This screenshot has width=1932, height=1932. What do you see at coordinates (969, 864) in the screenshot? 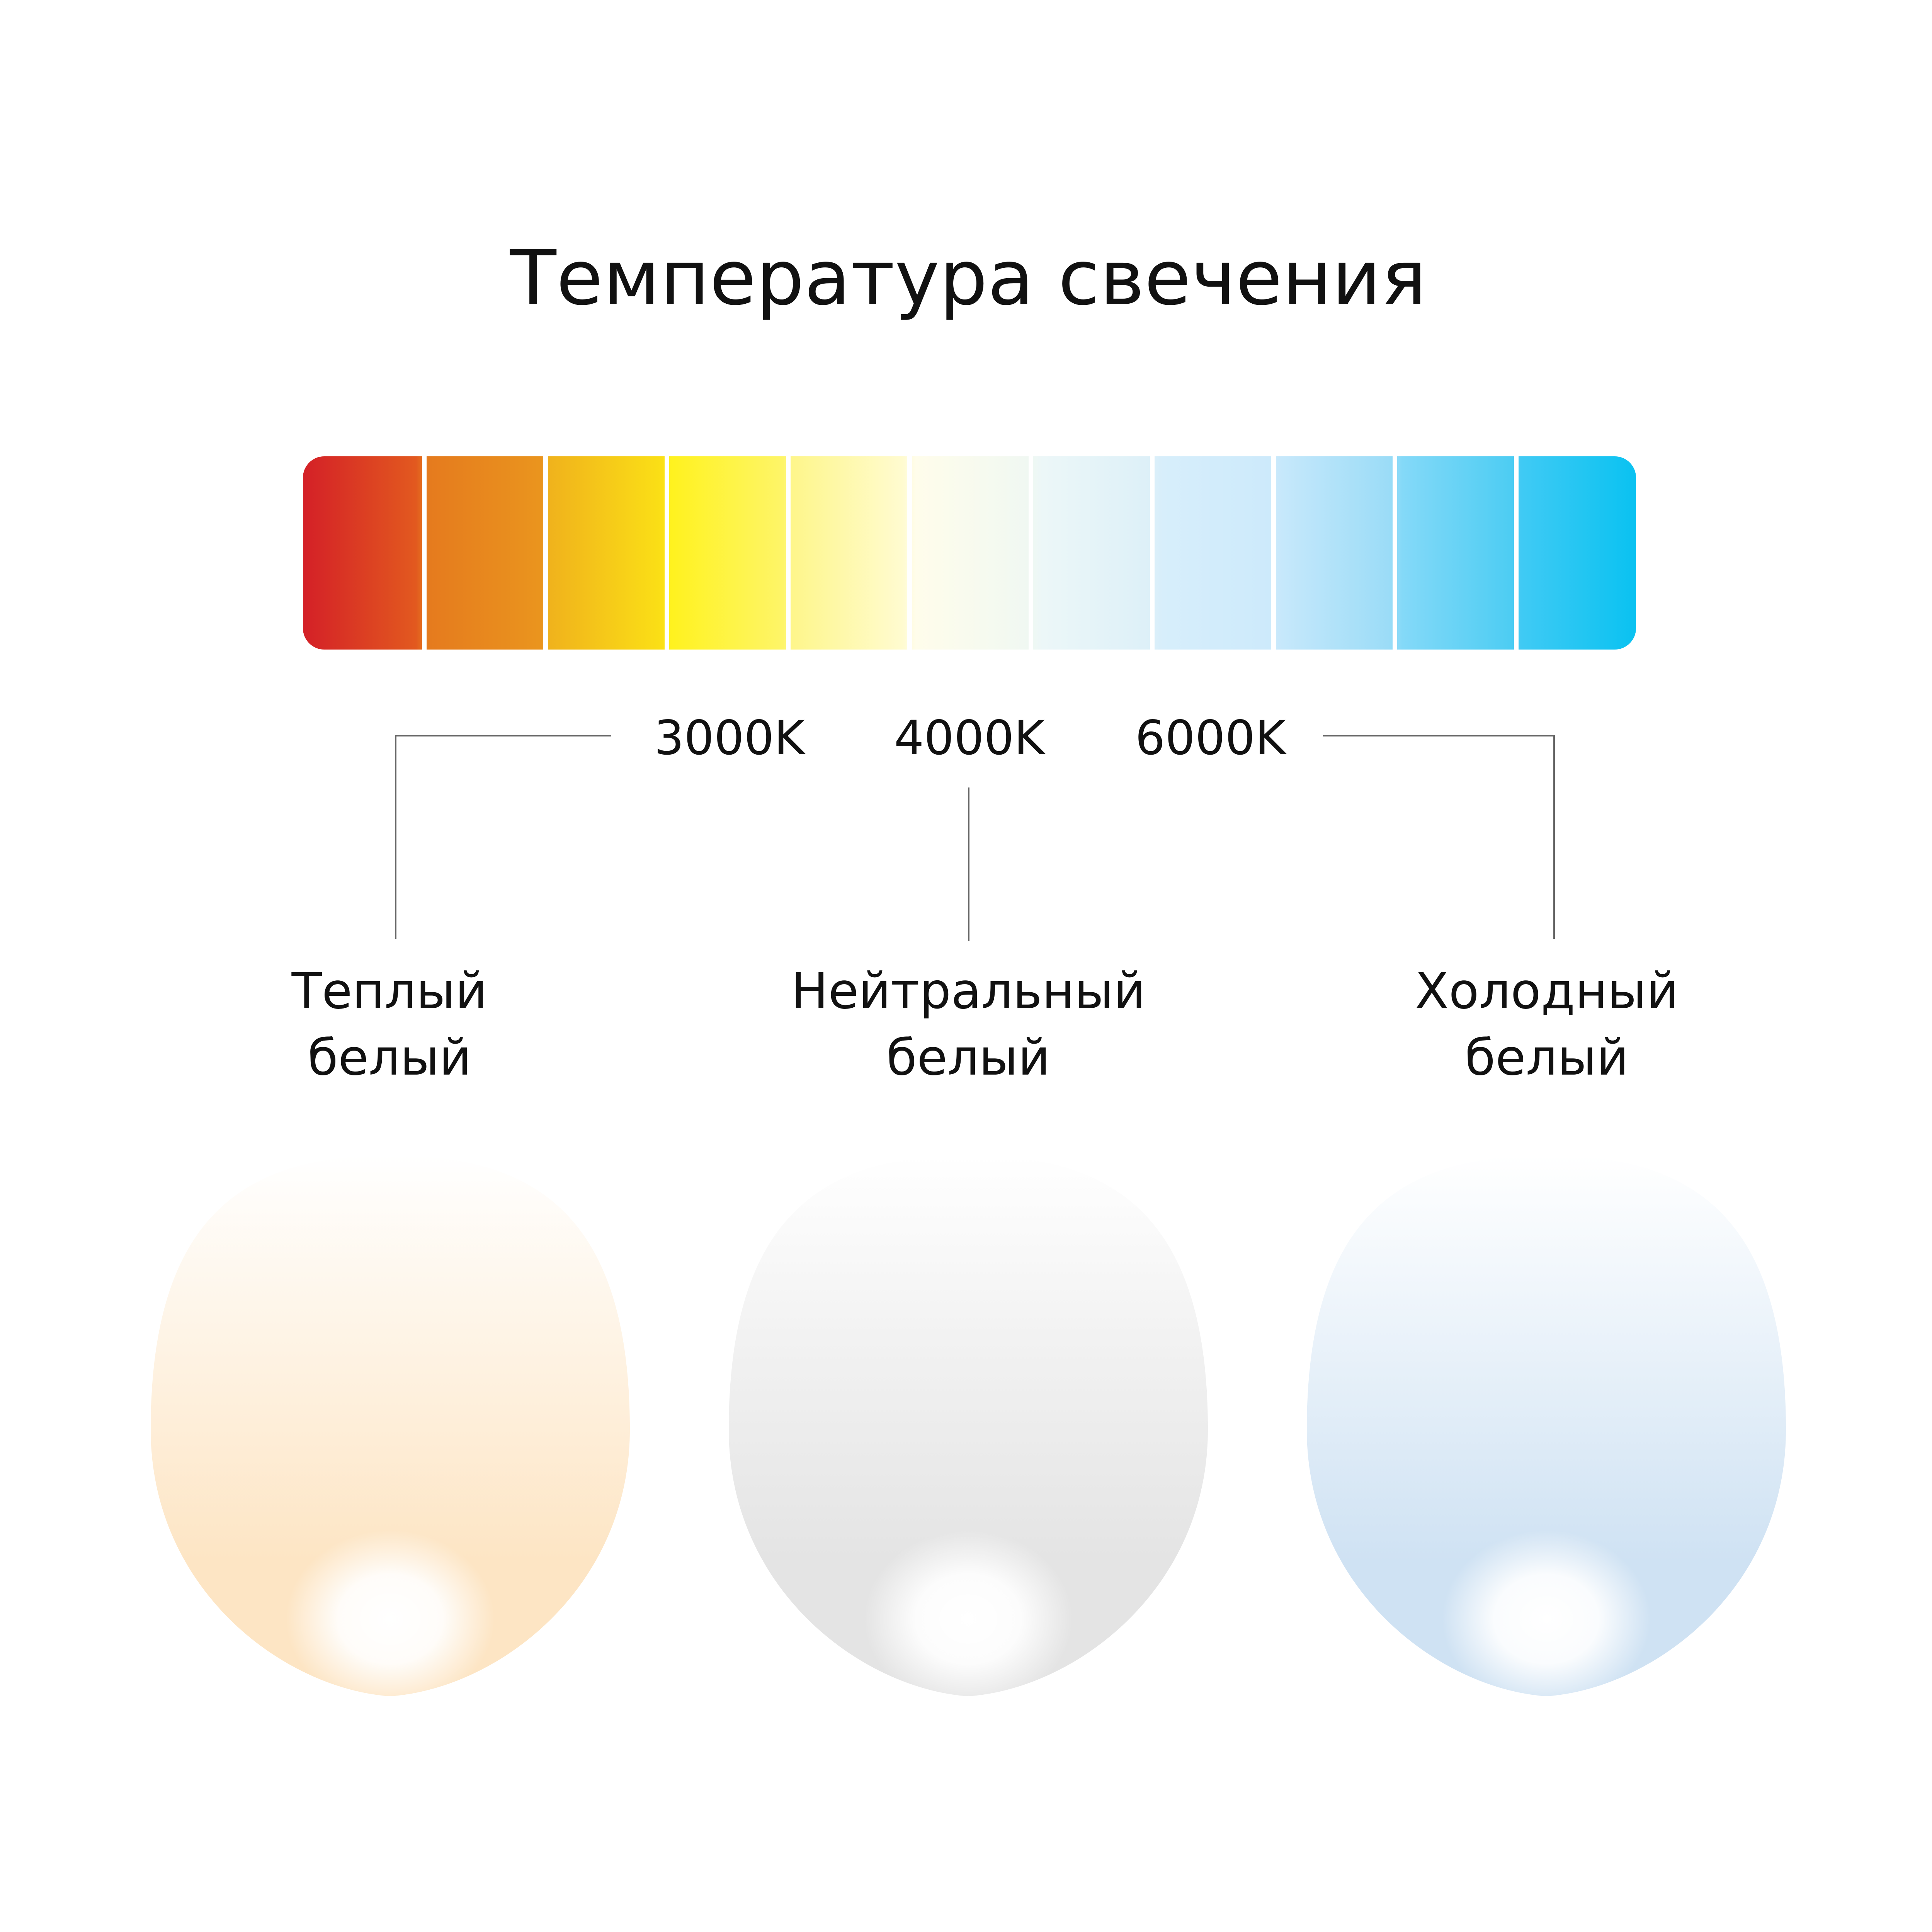
I see `connector-neutral` at bounding box center [969, 864].